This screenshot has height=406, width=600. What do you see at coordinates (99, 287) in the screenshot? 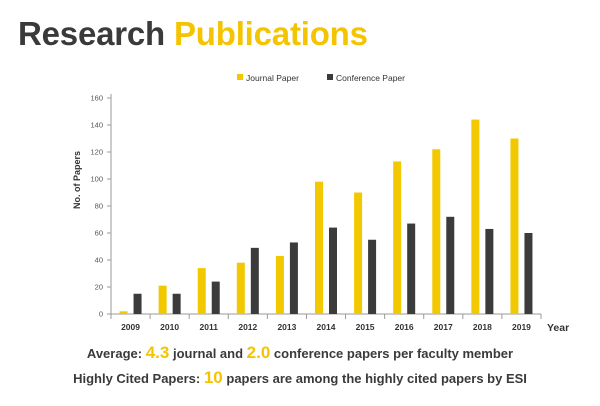
I see `y-tick-label: 20` at bounding box center [99, 287].